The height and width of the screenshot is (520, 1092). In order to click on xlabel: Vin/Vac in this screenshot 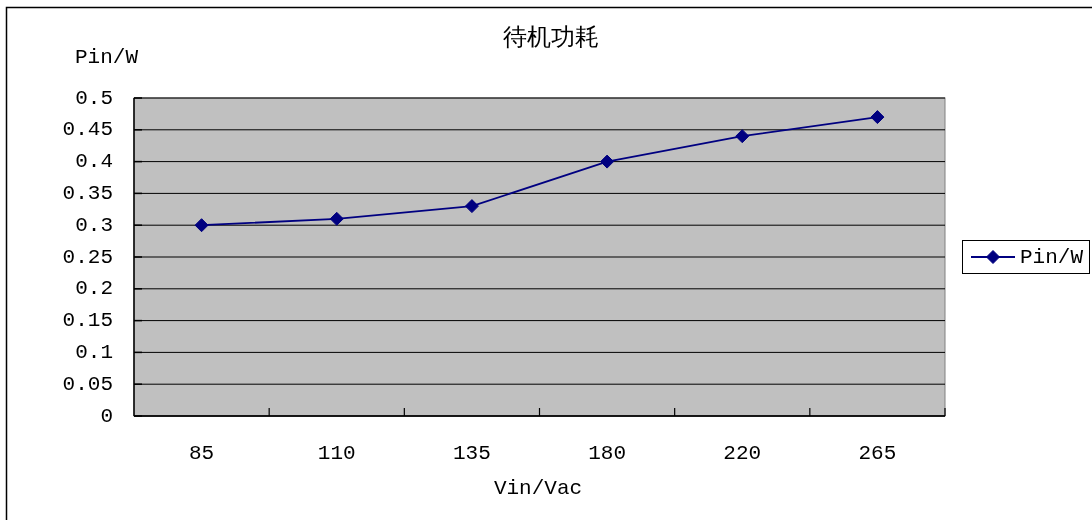, I will do `click(538, 488)`.